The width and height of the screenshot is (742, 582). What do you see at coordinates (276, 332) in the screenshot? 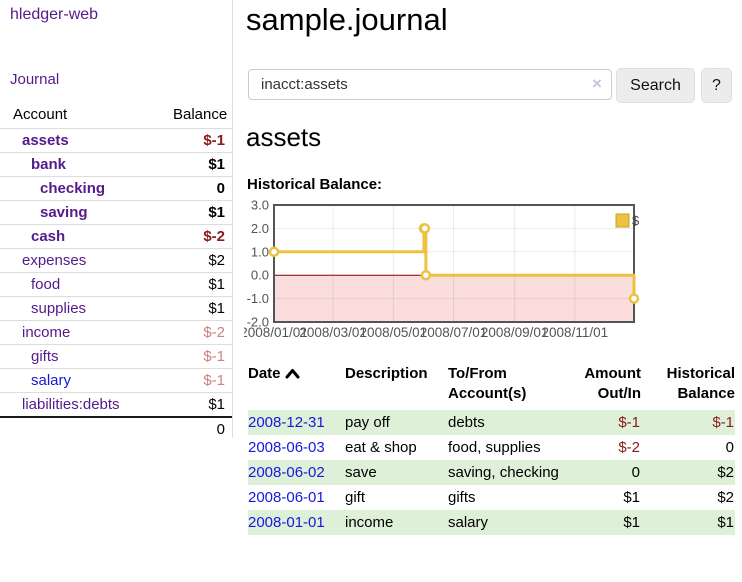
I see `svg-text: 2008/01/01` at bounding box center [276, 332].